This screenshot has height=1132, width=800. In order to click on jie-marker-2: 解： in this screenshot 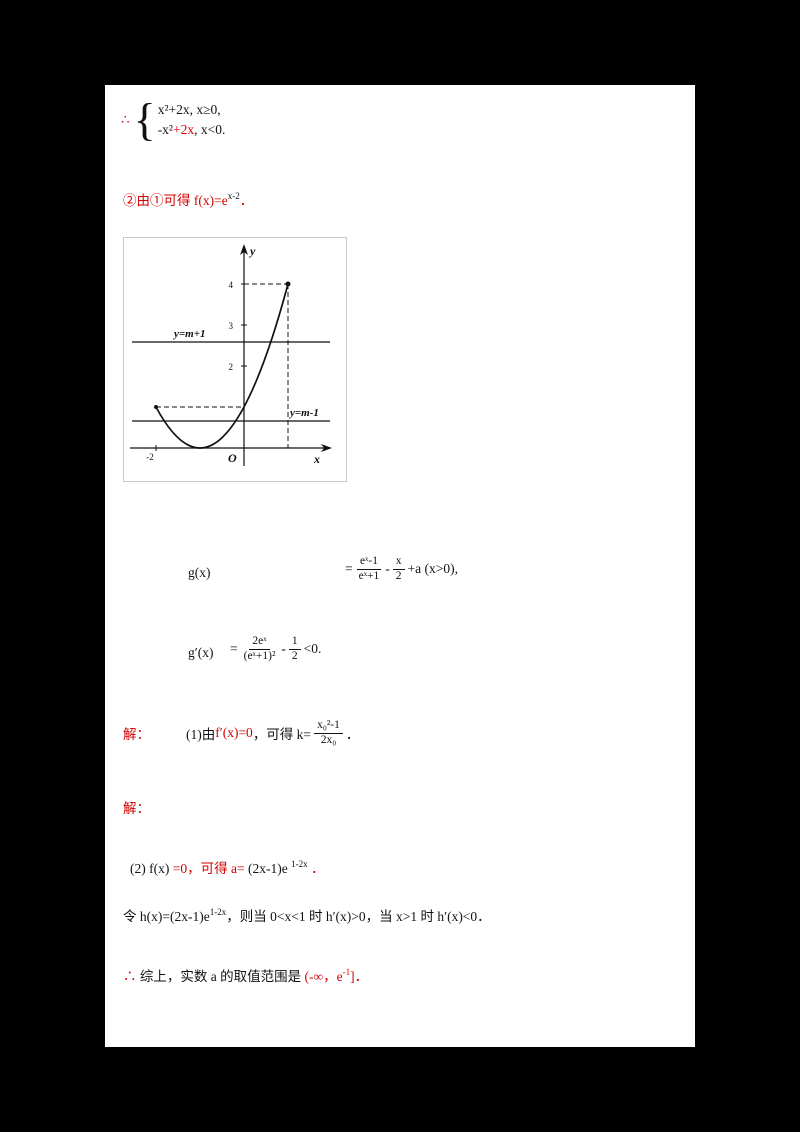, I will do `click(136, 808)`.